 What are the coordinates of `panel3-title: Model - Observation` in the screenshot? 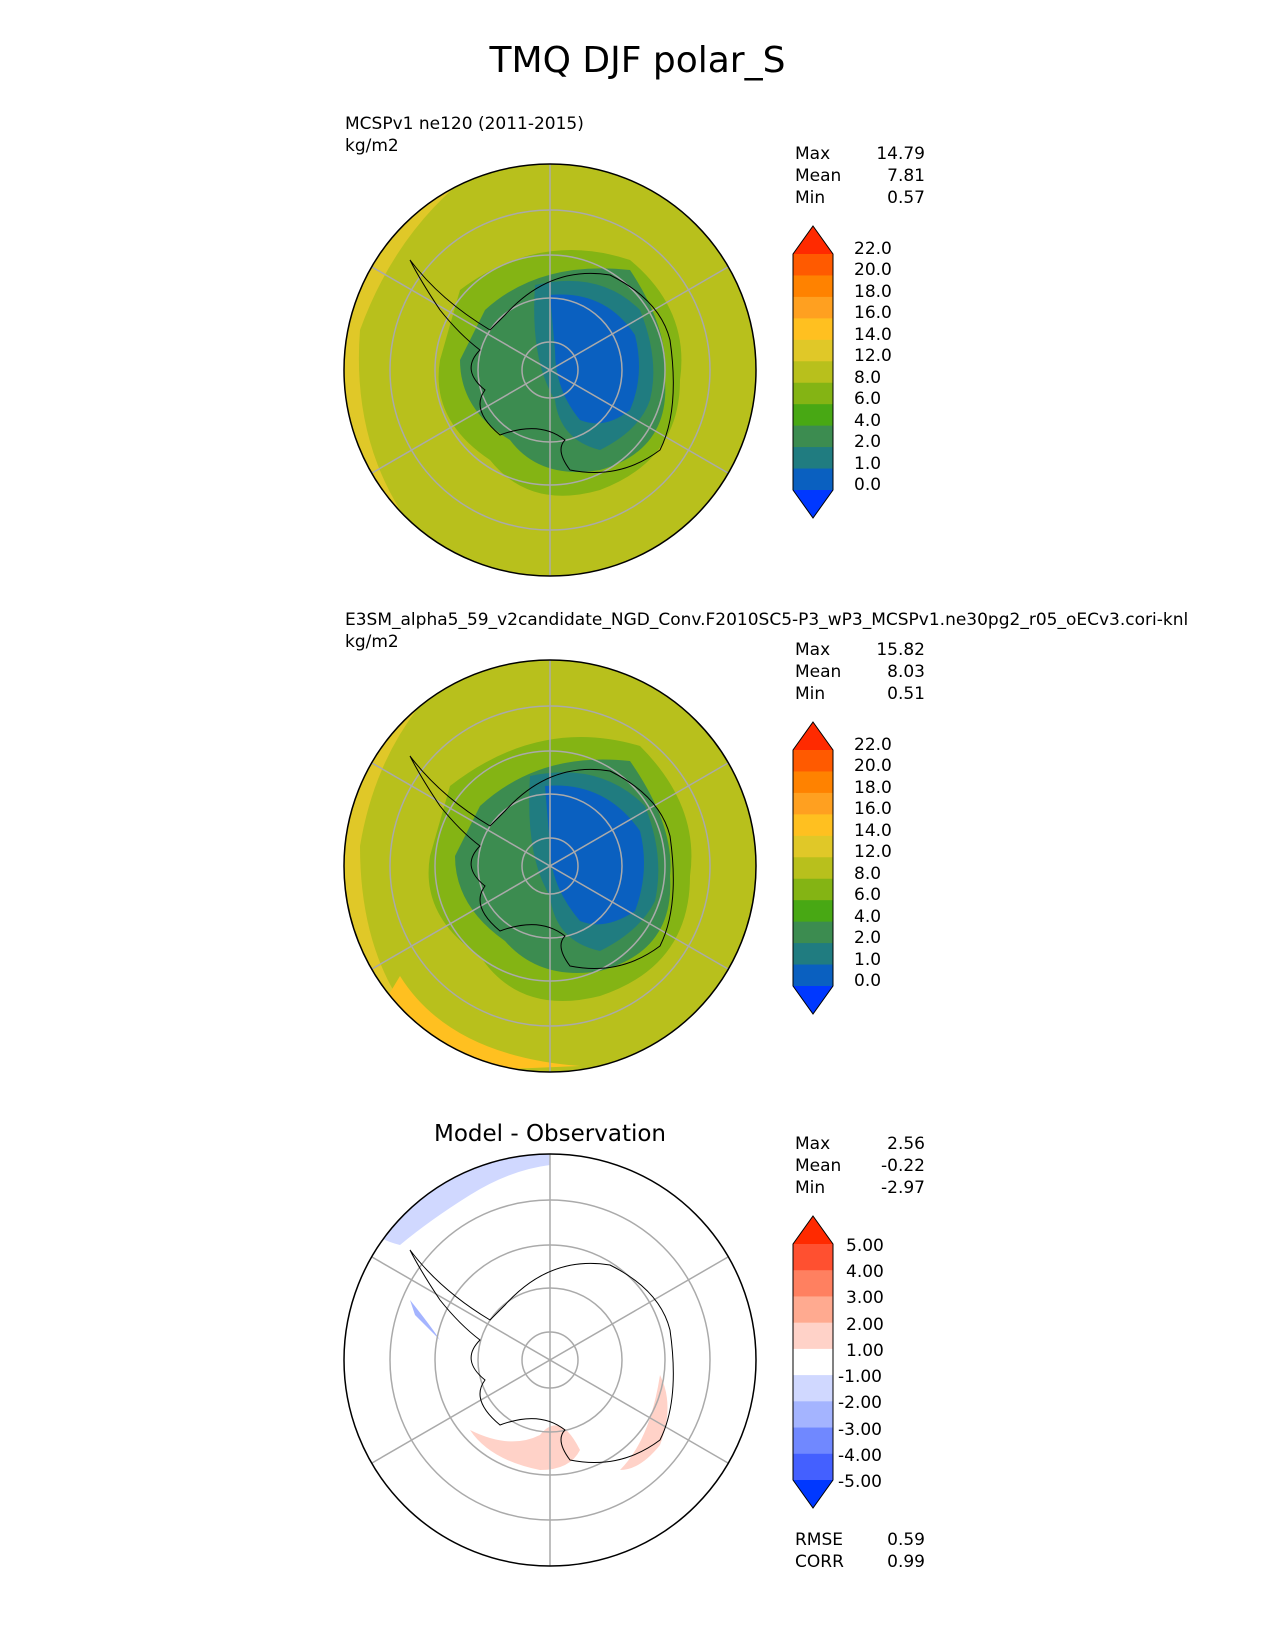 It's located at (550, 1134).